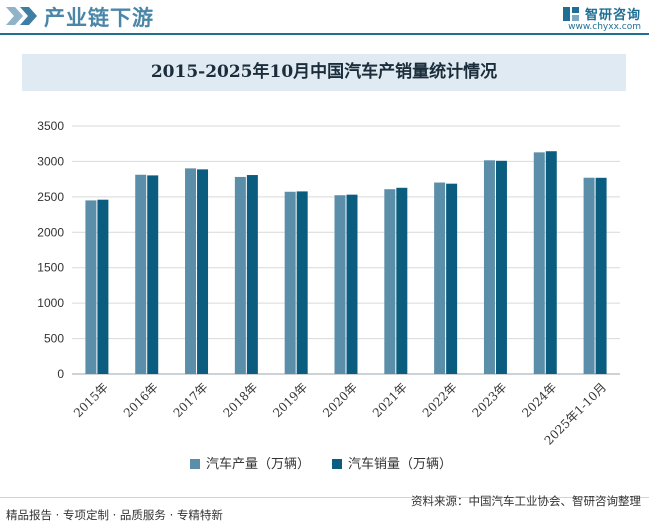 The width and height of the screenshot is (649, 526). What do you see at coordinates (324, 72) in the screenshot?
I see `chart-title: 2015-2025年10月中国汽车产销量统计情况` at bounding box center [324, 72].